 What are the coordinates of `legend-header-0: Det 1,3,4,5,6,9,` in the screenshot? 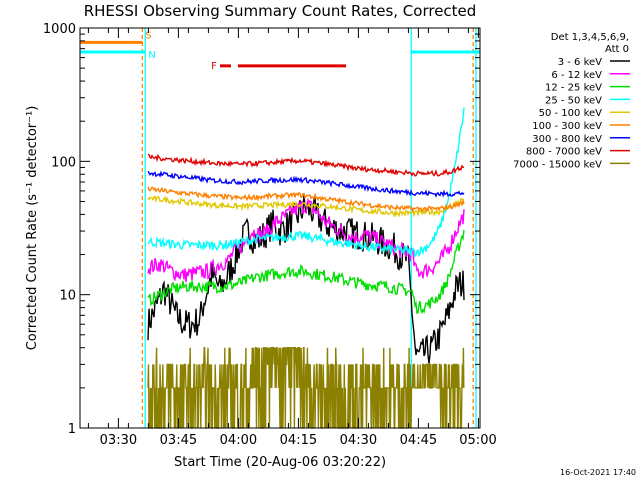 It's located at (590, 37).